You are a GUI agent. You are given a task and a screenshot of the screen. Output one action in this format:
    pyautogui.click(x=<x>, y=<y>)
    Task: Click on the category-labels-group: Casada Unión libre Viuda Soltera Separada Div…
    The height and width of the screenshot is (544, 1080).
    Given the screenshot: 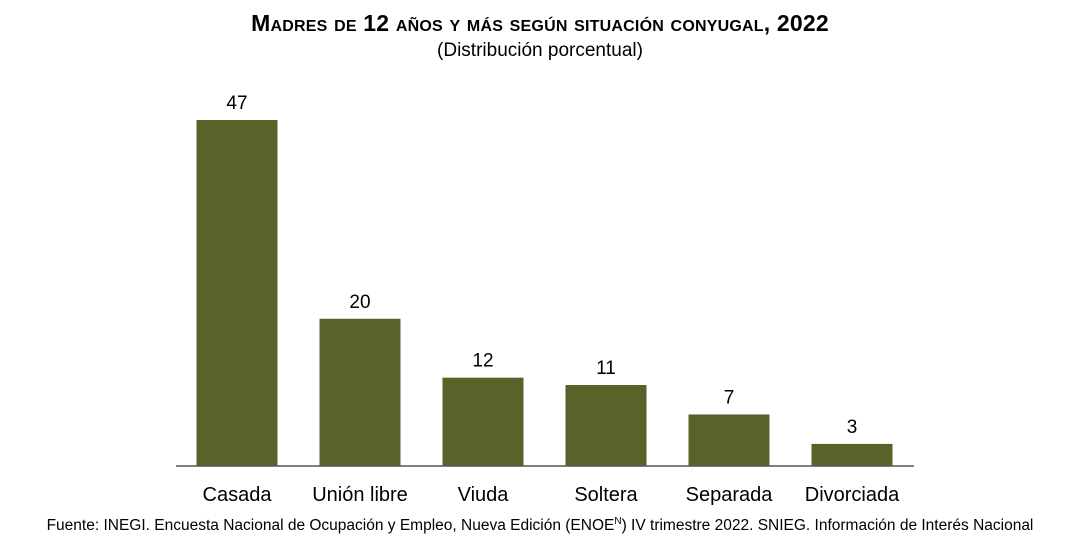 What is the action you would take?
    pyautogui.click(x=552, y=495)
    